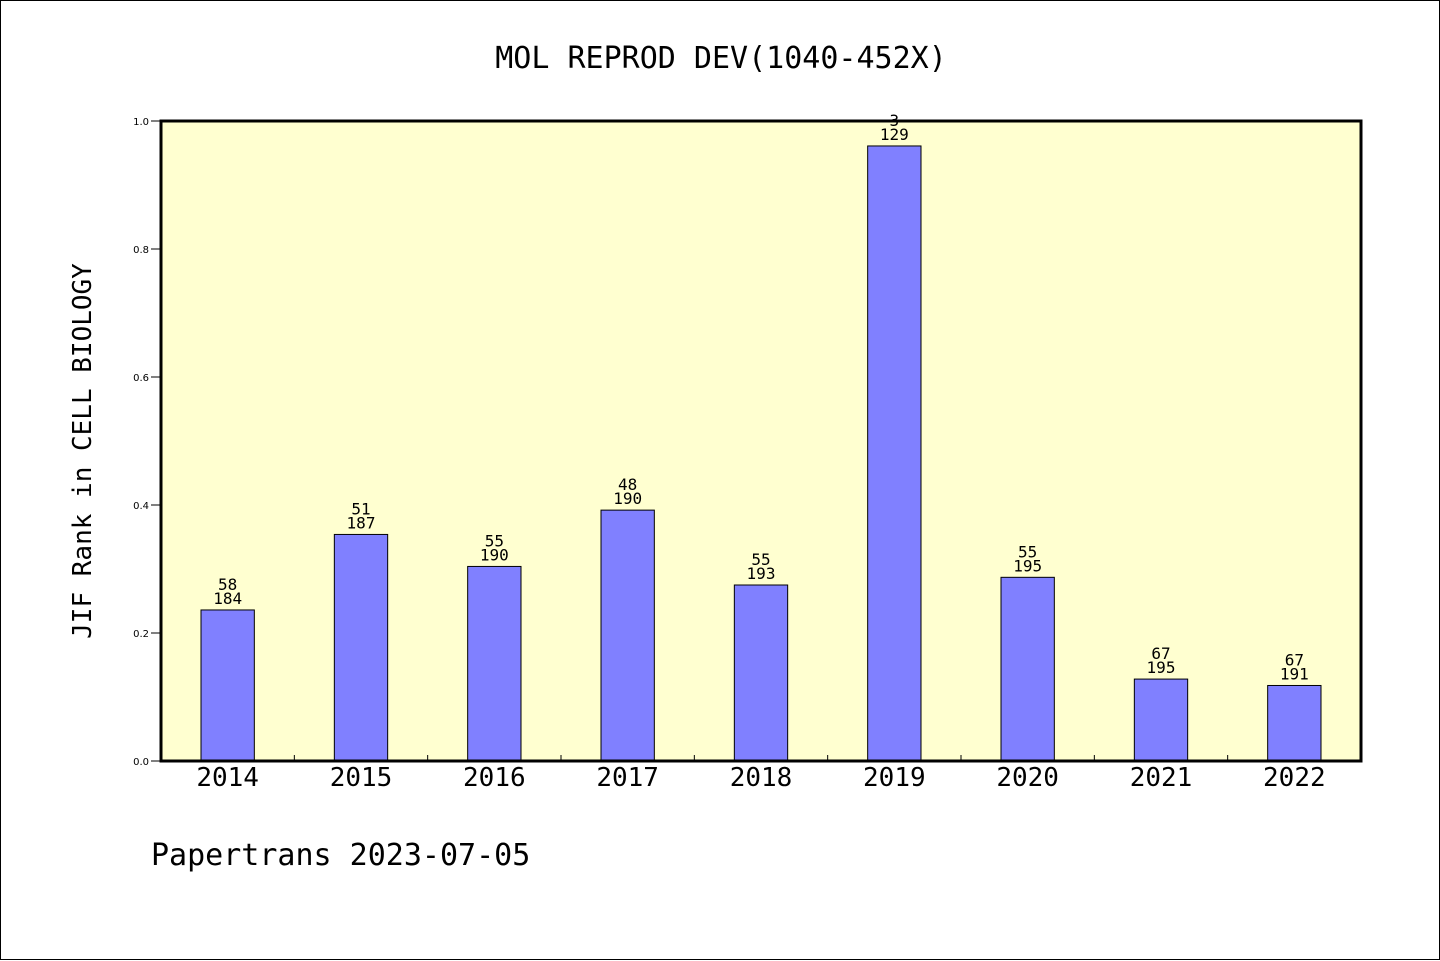 The width and height of the screenshot is (1440, 961). What do you see at coordinates (1027, 565) in the screenshot?
I see `total-label-2020: 195` at bounding box center [1027, 565].